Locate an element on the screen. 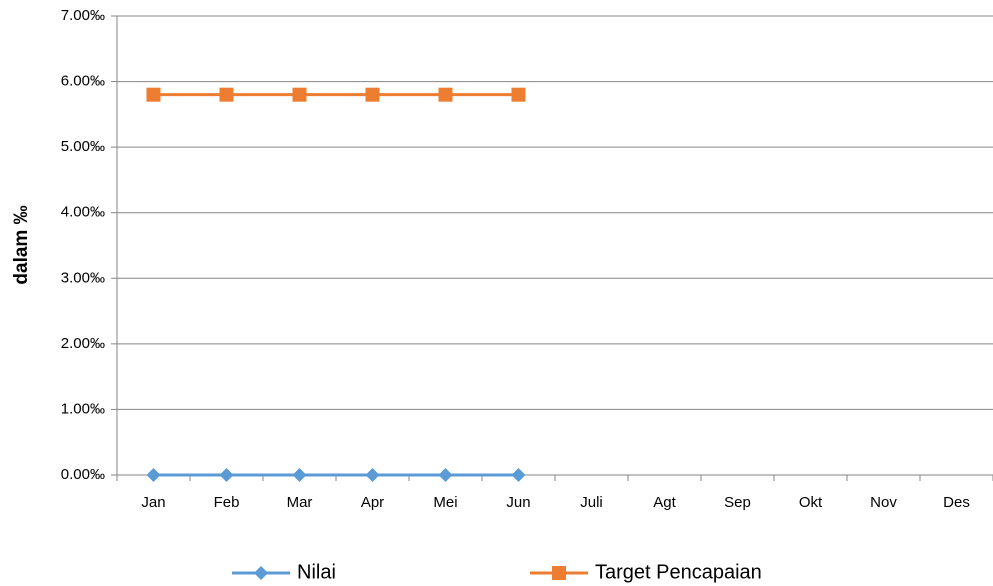 This screenshot has width=993, height=586. x-tick-label: Juli is located at coordinates (591, 502).